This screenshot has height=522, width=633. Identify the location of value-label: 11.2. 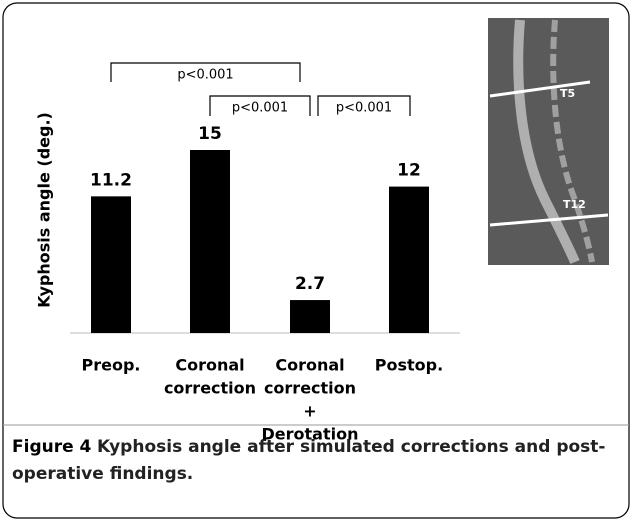
(111, 180).